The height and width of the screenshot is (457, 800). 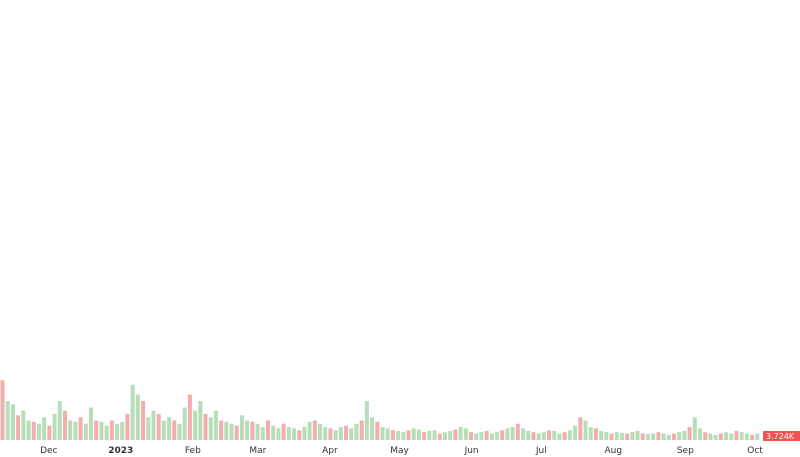 I want to click on price-tag, so click(x=781, y=436).